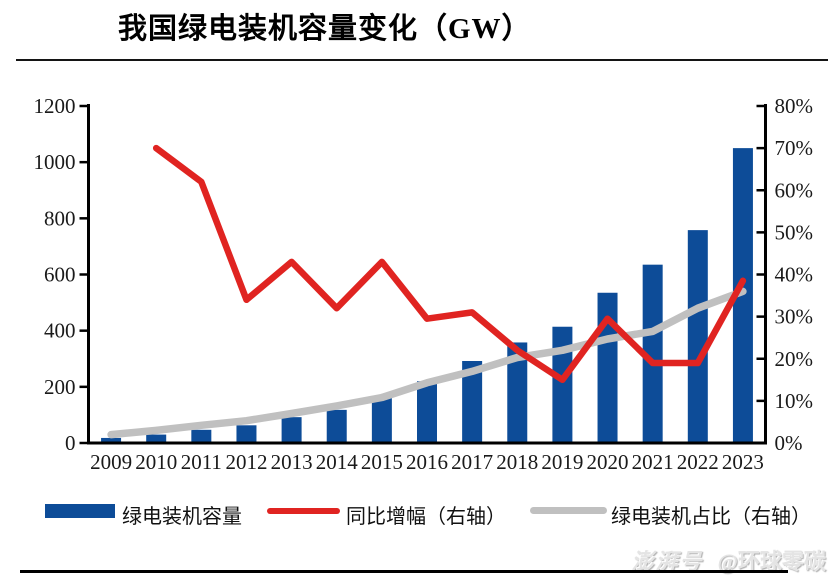 Image resolution: width=831 pixels, height=579 pixels. What do you see at coordinates (697, 336) in the screenshot?
I see `bar-2022` at bounding box center [697, 336].